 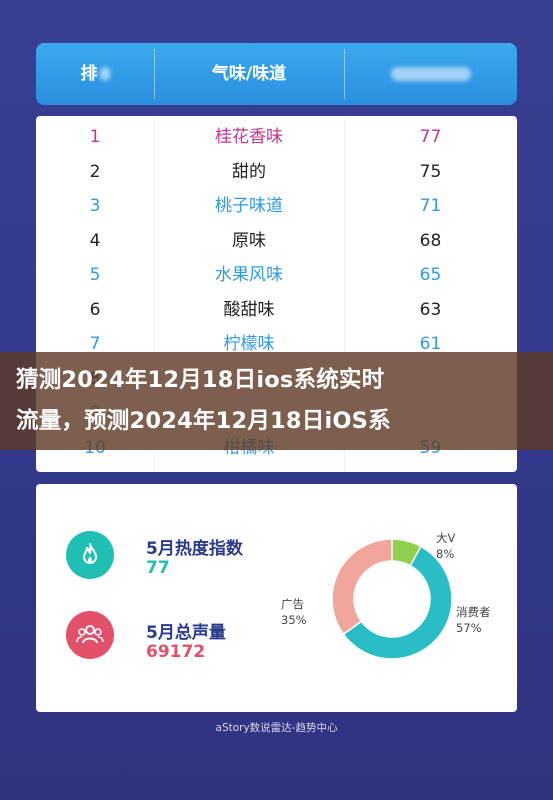 I want to click on cell-rank: 1, so click(x=95, y=137).